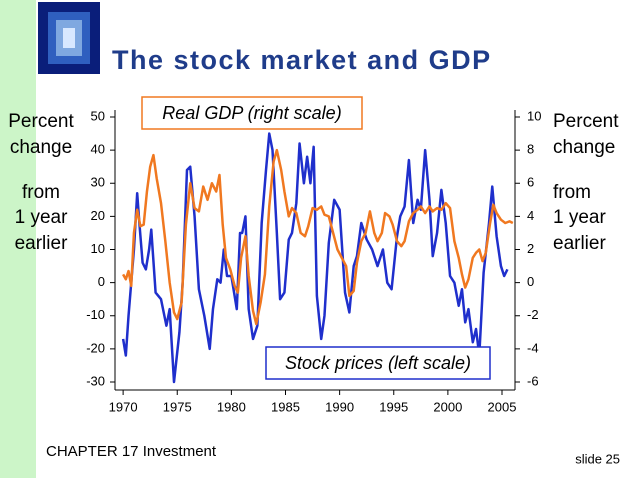 The height and width of the screenshot is (478, 638). I want to click on y2-tick-label: 6, so click(530, 182).